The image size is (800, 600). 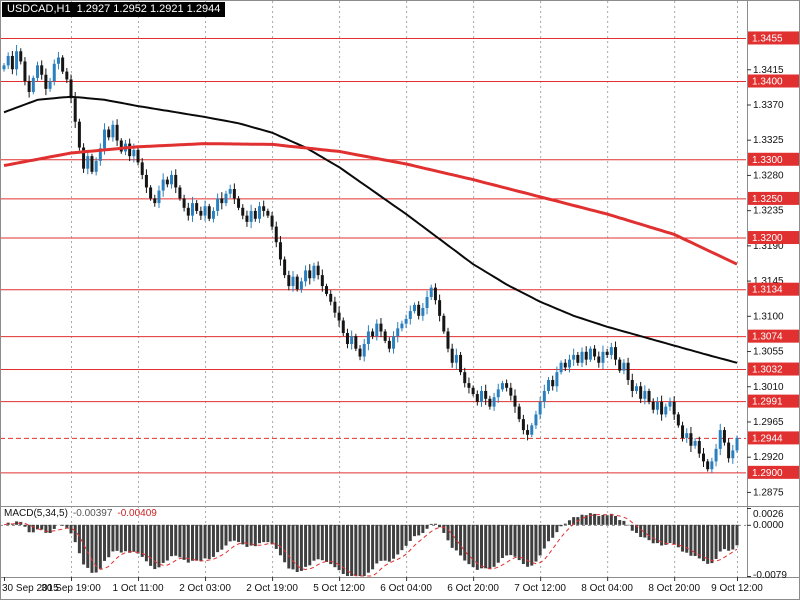 I want to click on chart-title: USDCAD,H1 1.2927 1.2952 1.2921 1.2944, so click(x=114, y=9).